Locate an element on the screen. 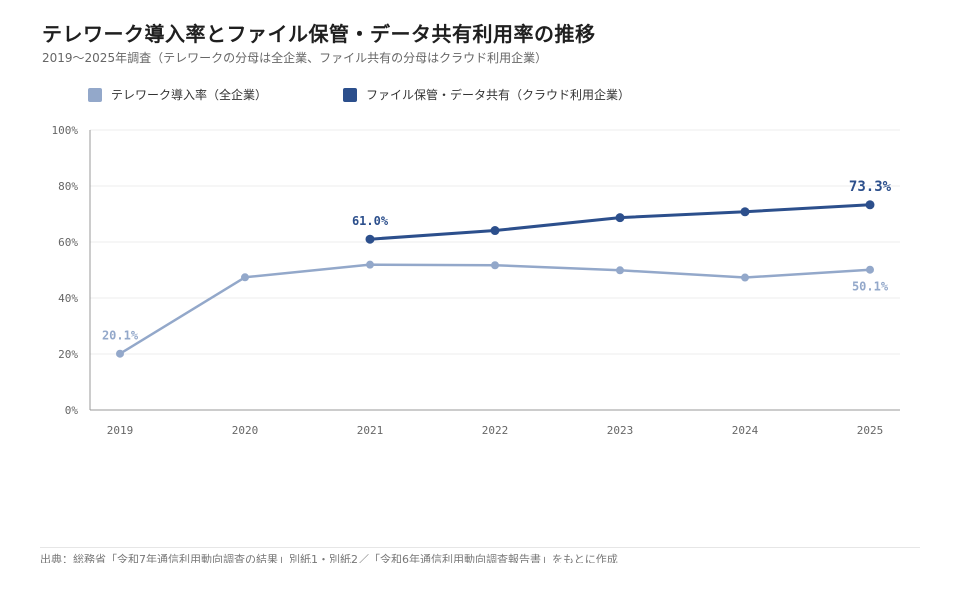 The height and width of the screenshot is (590, 960). data-label-file-sharing: 73.3% is located at coordinates (870, 187).